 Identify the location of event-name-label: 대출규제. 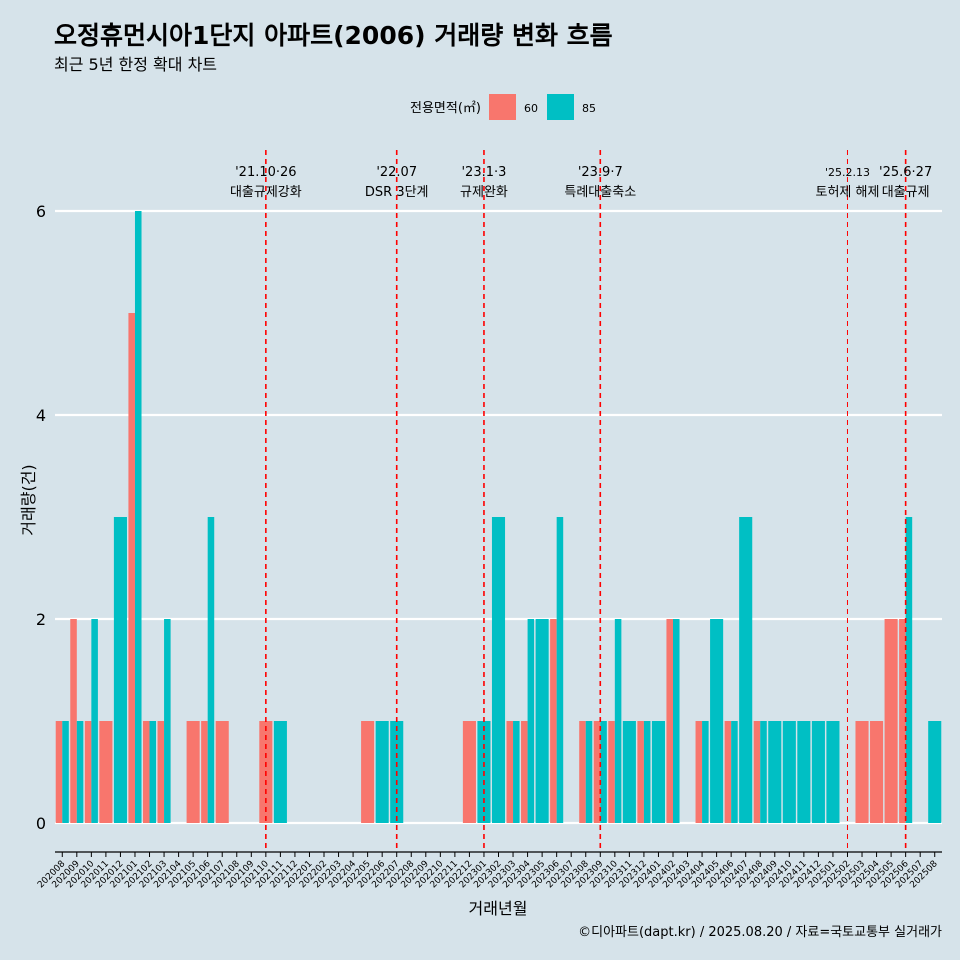
(906, 192).